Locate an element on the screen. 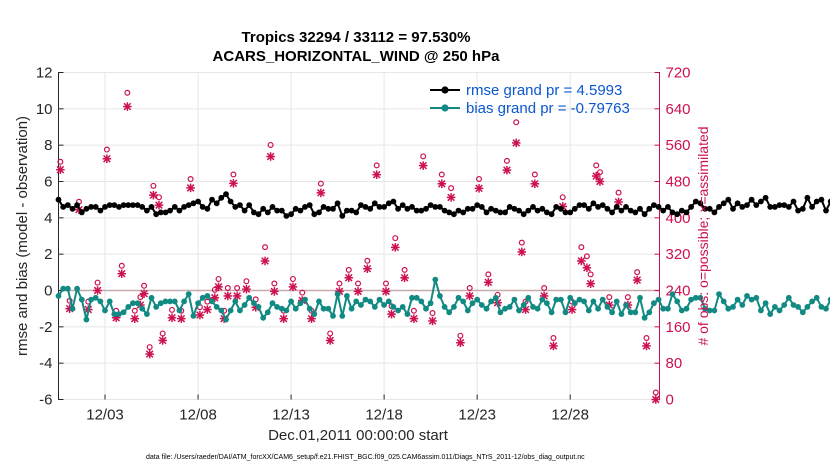  y-right-tick-label: 240 is located at coordinates (678, 291).